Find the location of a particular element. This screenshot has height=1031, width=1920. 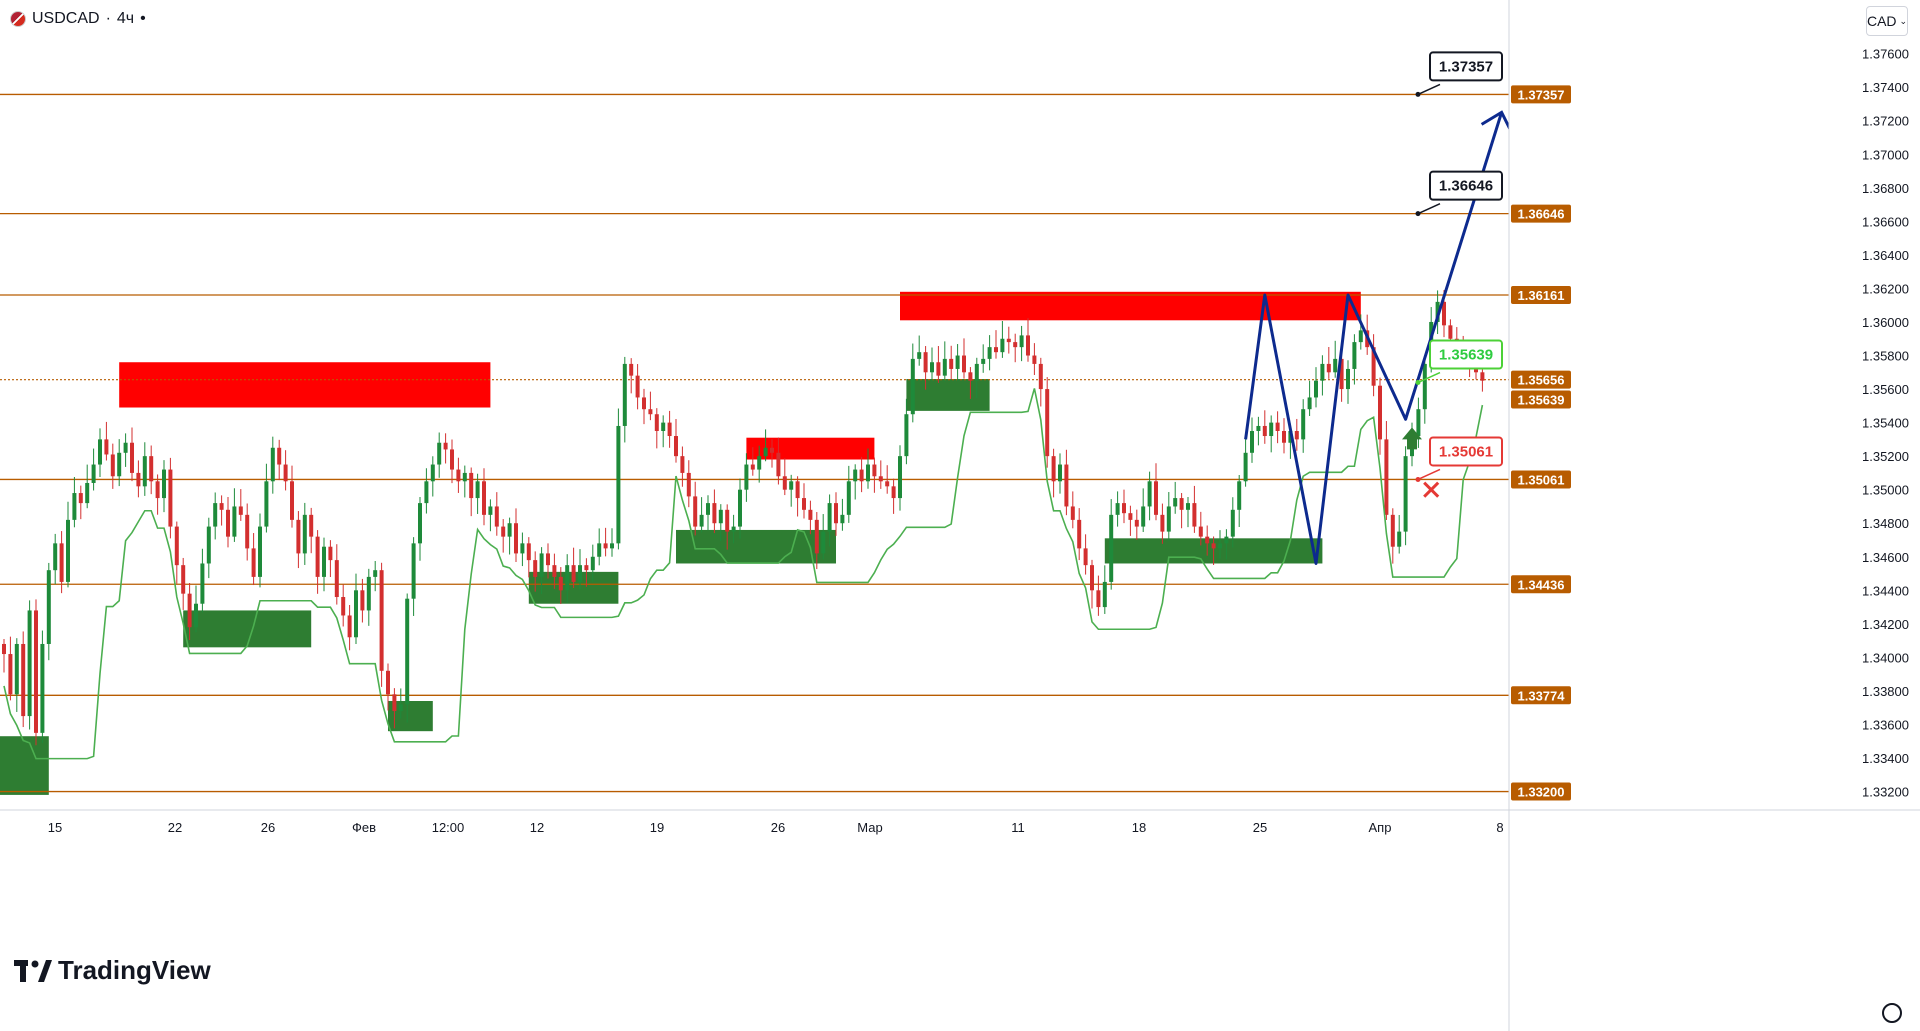

settings-gear-icon is located at coordinates (1892, 1013).